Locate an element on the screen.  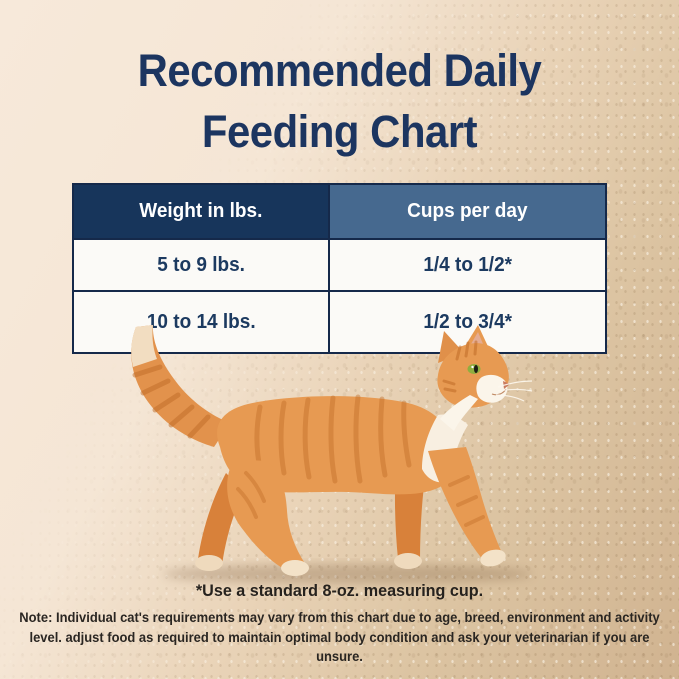
footnote: *Use a standard 8-oz. measuring cup. is located at coordinates (339, 590).